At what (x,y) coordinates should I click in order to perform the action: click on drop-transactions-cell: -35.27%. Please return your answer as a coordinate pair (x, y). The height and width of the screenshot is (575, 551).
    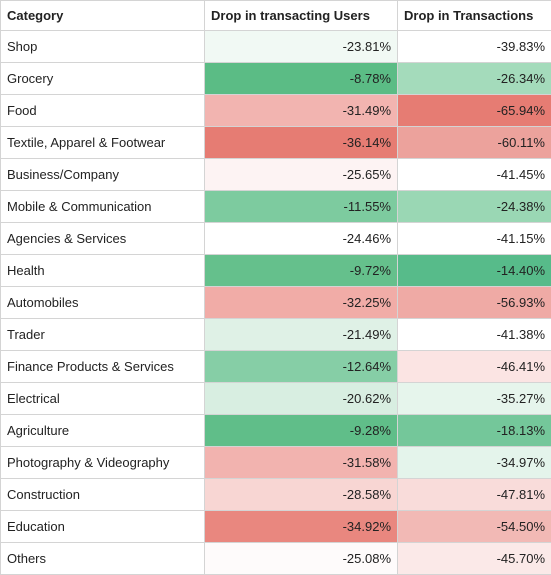
    Looking at the image, I should click on (474, 399).